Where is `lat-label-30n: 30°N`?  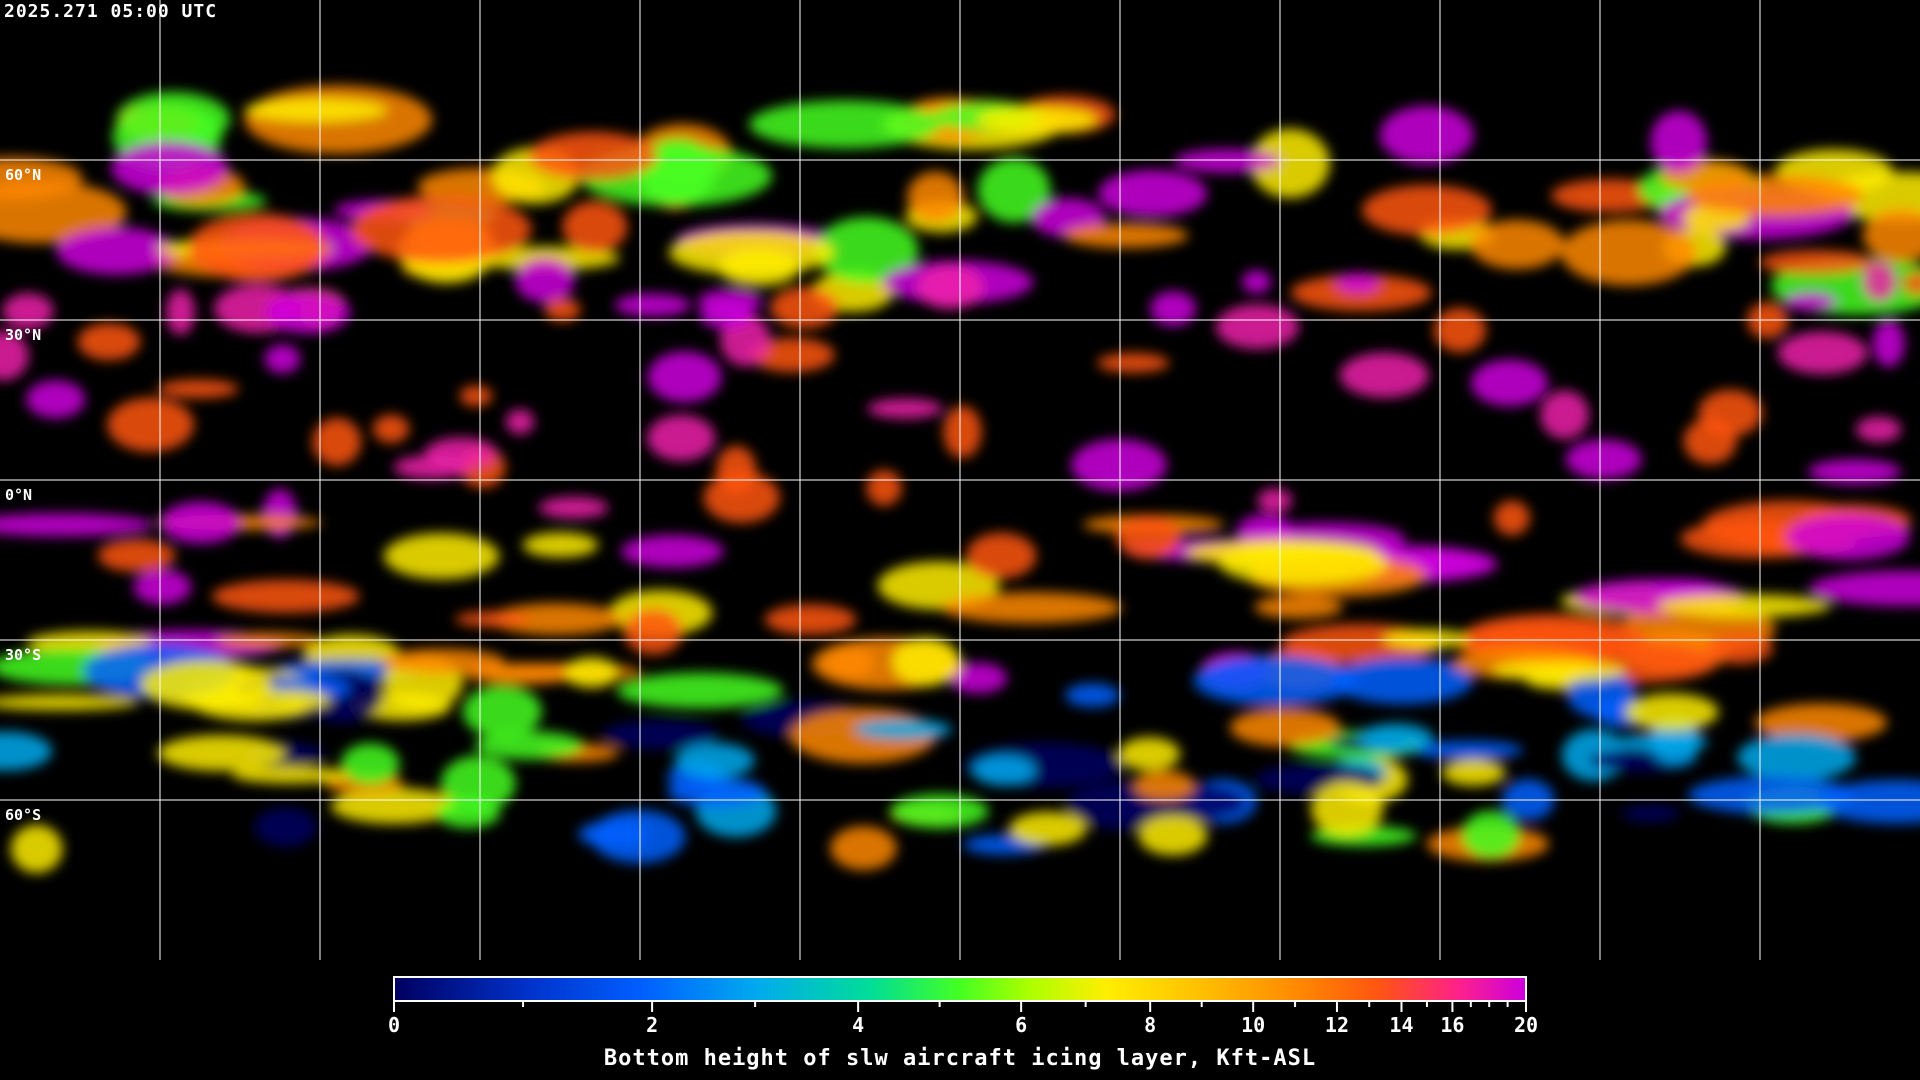
lat-label-30n: 30°N is located at coordinates (23, 335).